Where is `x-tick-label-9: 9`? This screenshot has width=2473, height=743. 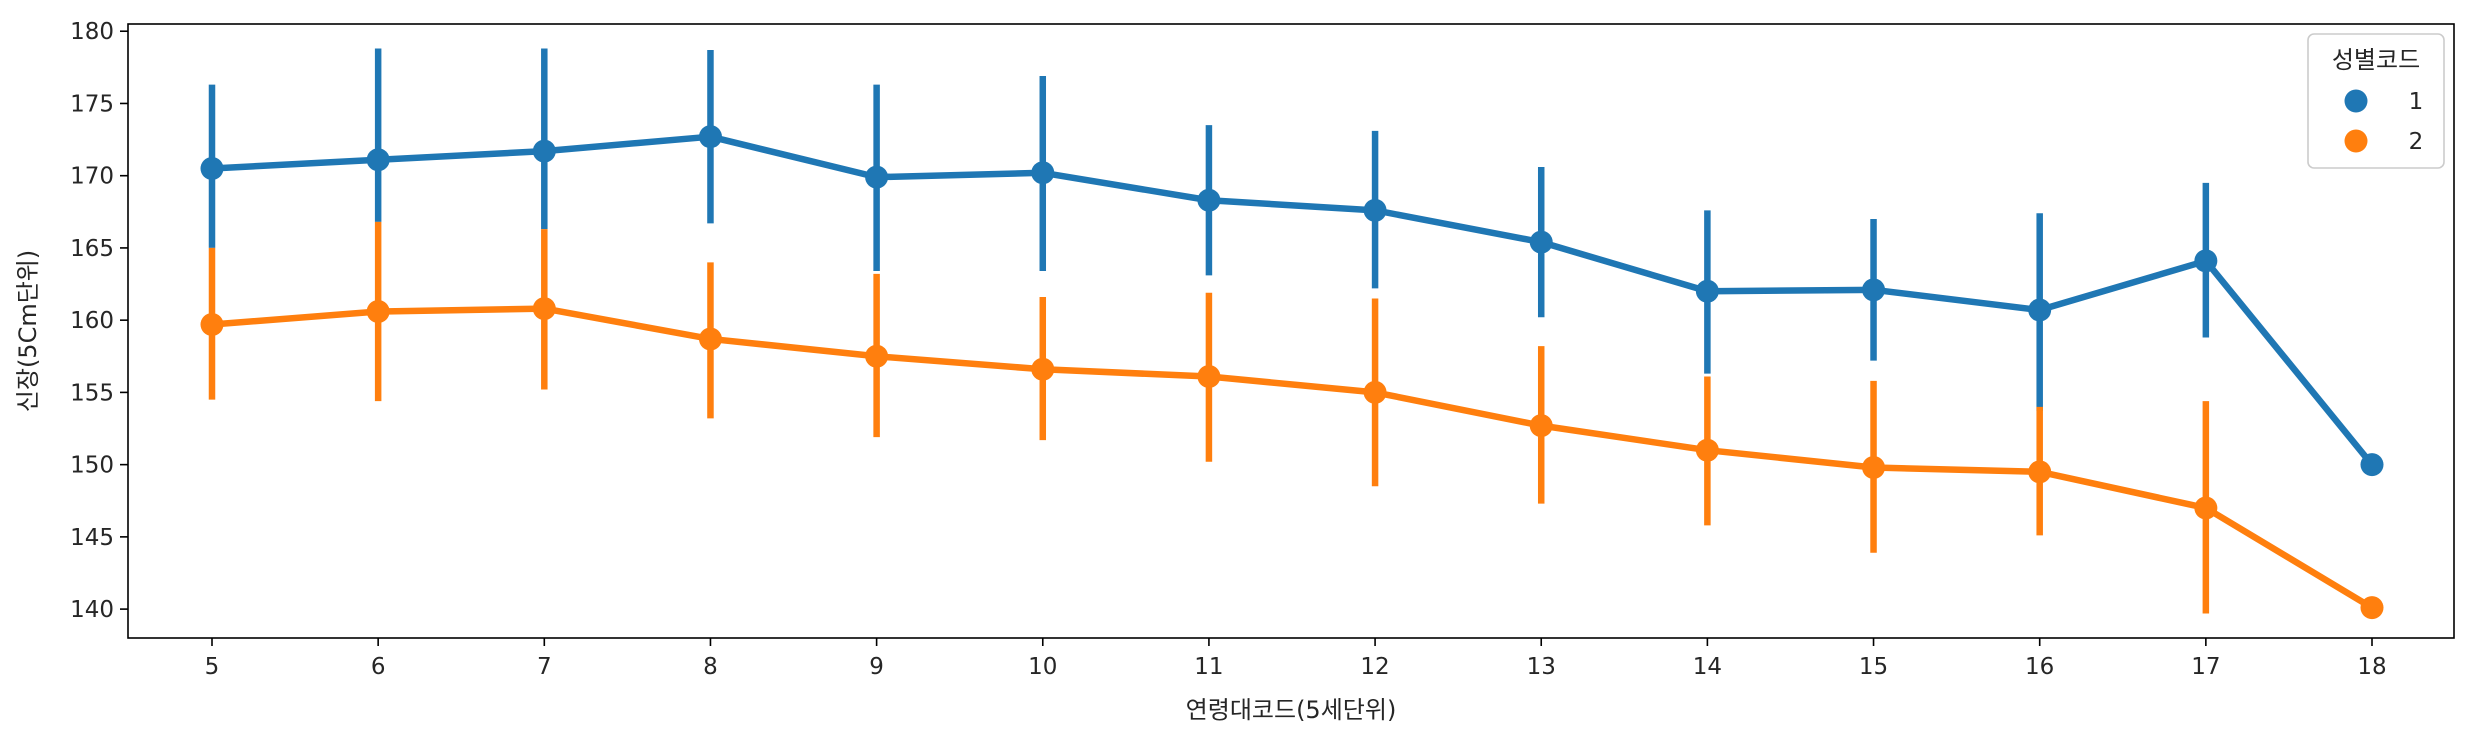 x-tick-label-9: 9 is located at coordinates (876, 667).